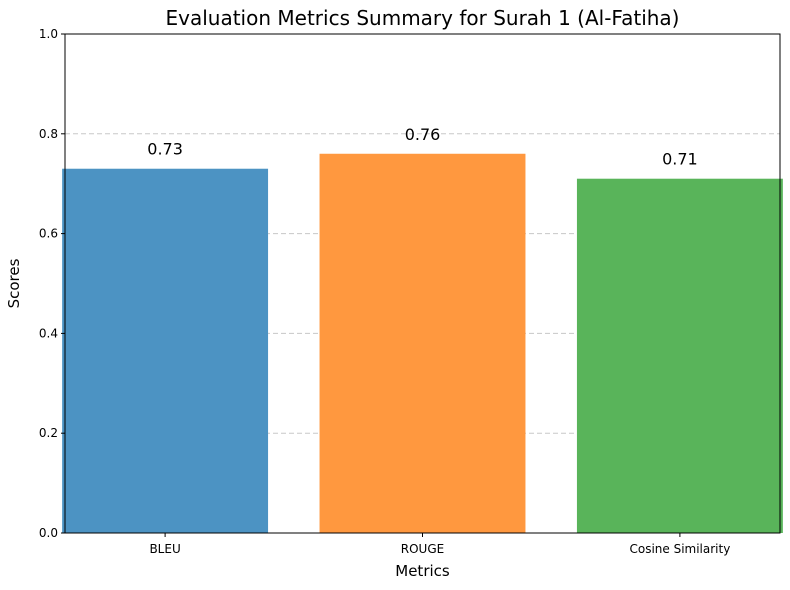 This screenshot has width=790, height=590. I want to click on y-tick-label: 0.4, so click(48, 333).